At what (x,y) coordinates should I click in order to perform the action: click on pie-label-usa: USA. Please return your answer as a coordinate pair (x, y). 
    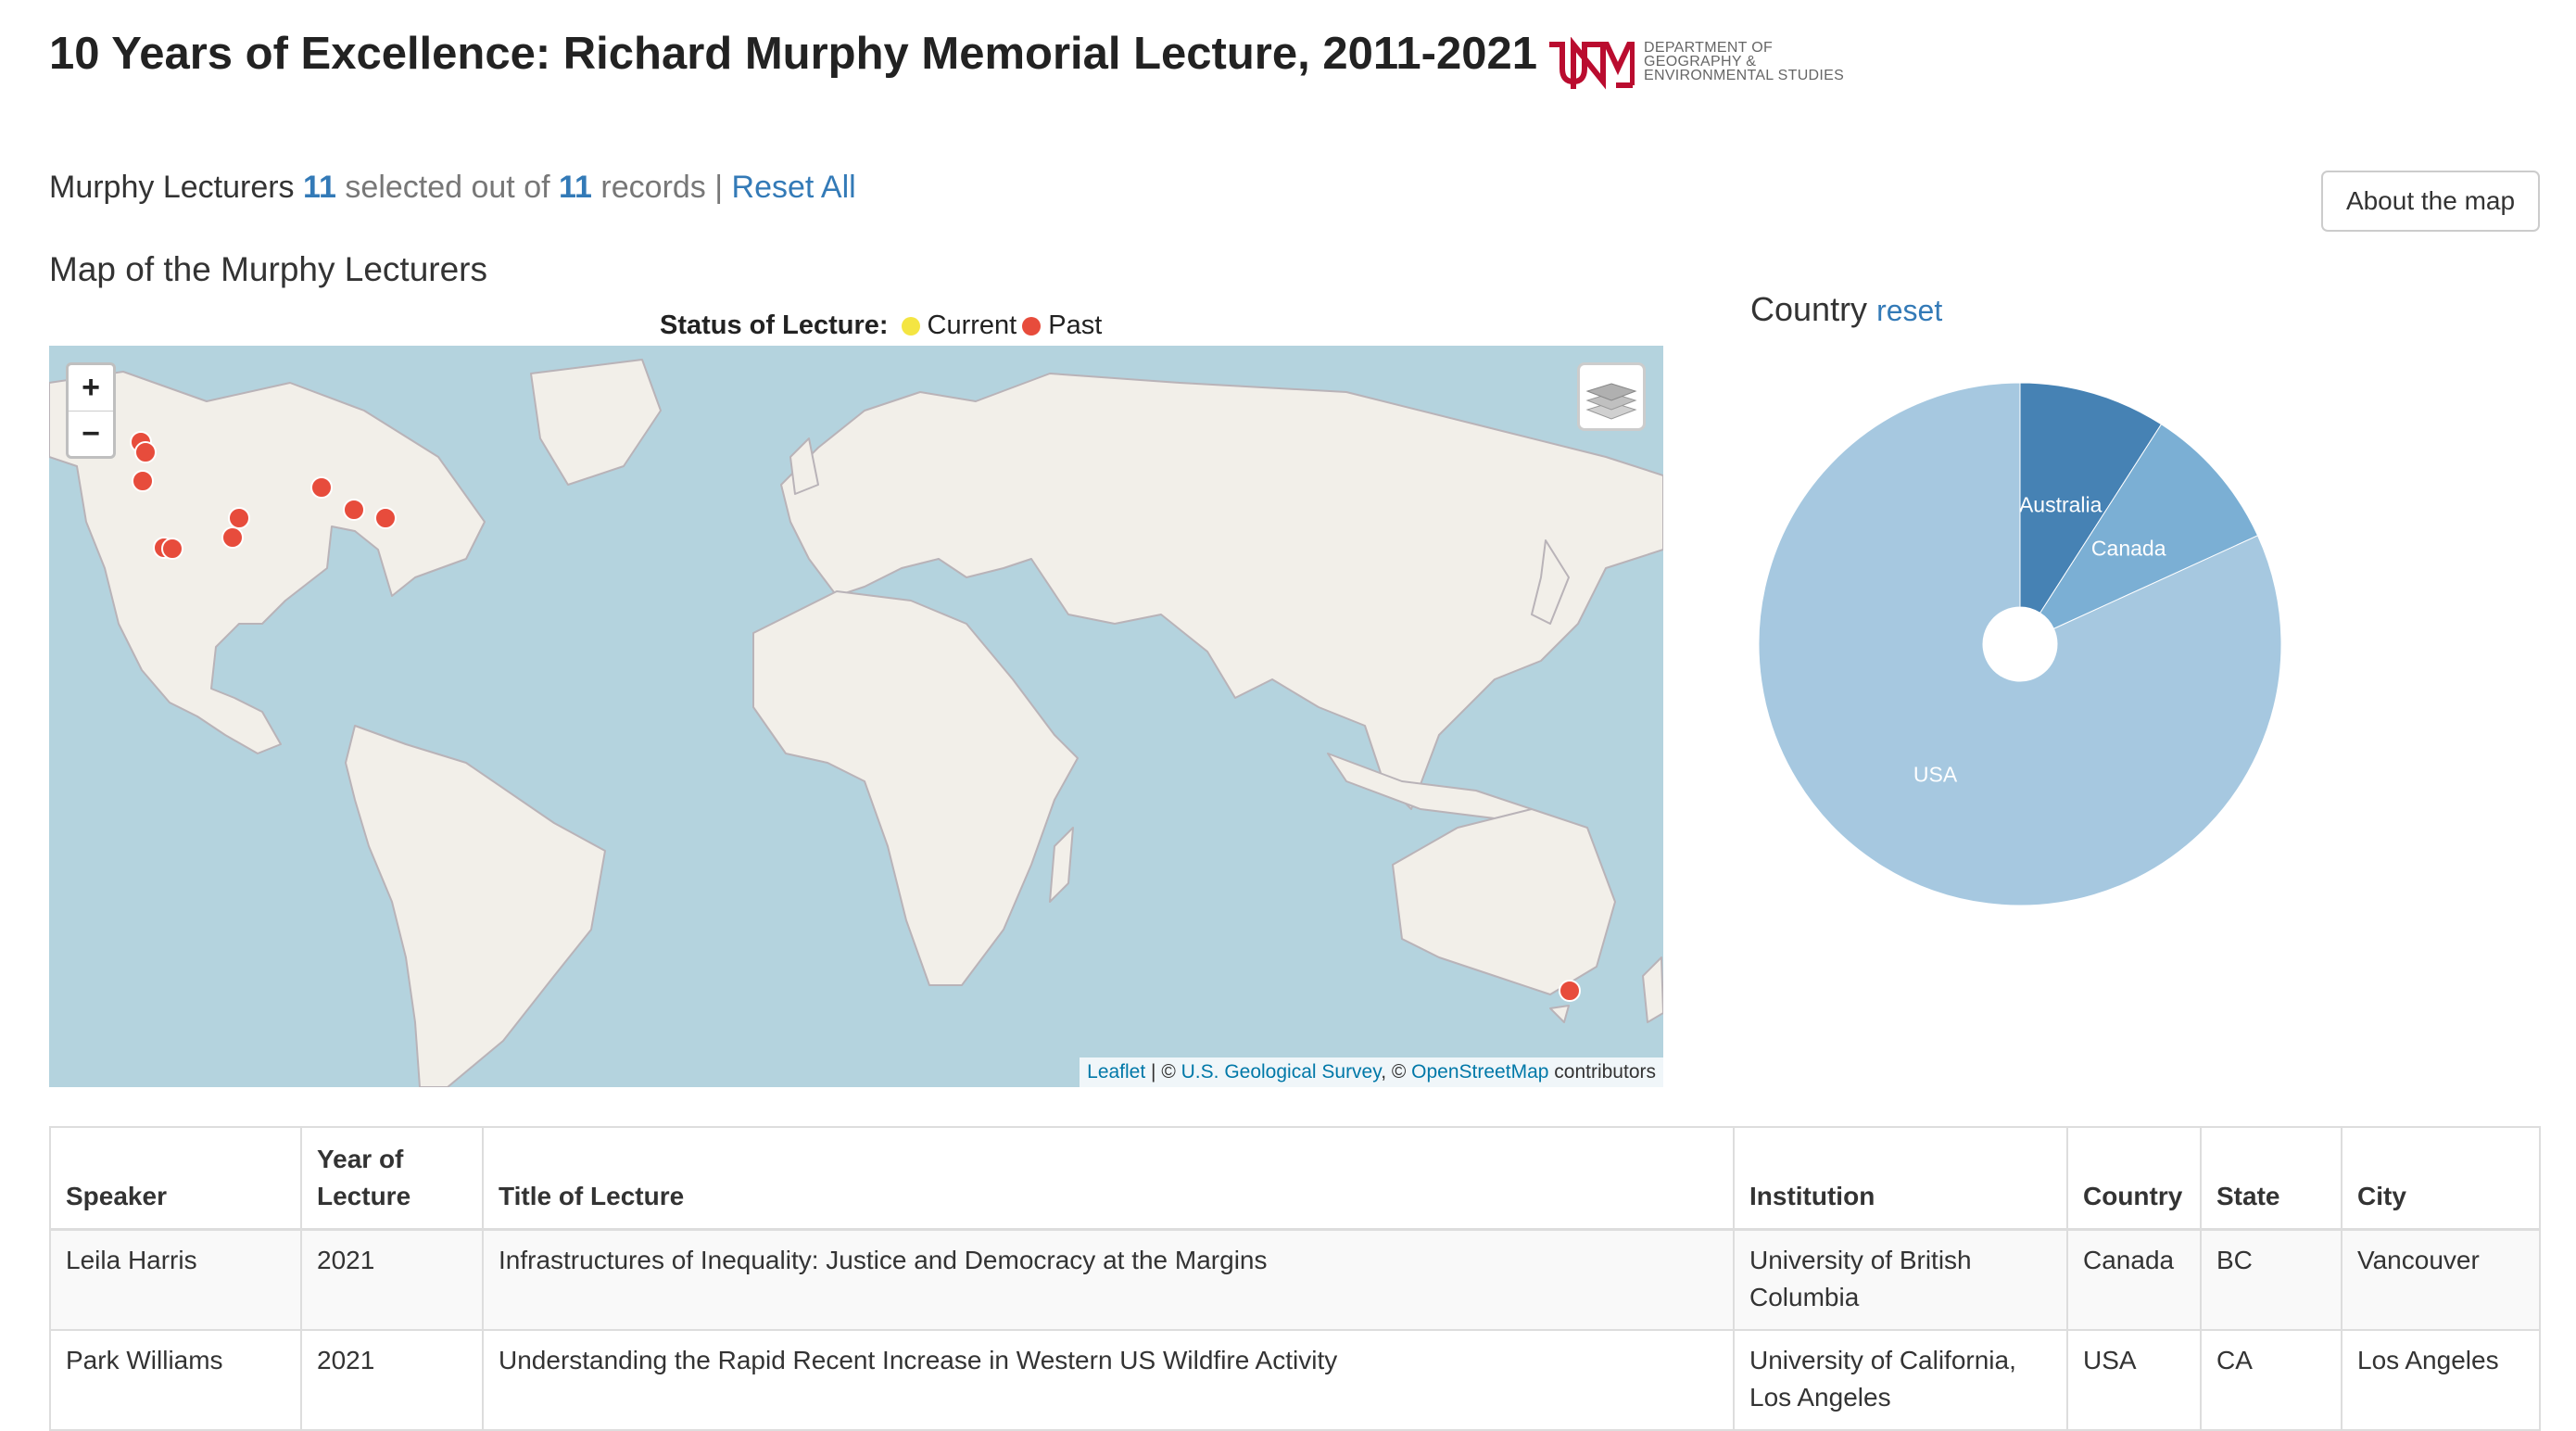
    Looking at the image, I should click on (1935, 774).